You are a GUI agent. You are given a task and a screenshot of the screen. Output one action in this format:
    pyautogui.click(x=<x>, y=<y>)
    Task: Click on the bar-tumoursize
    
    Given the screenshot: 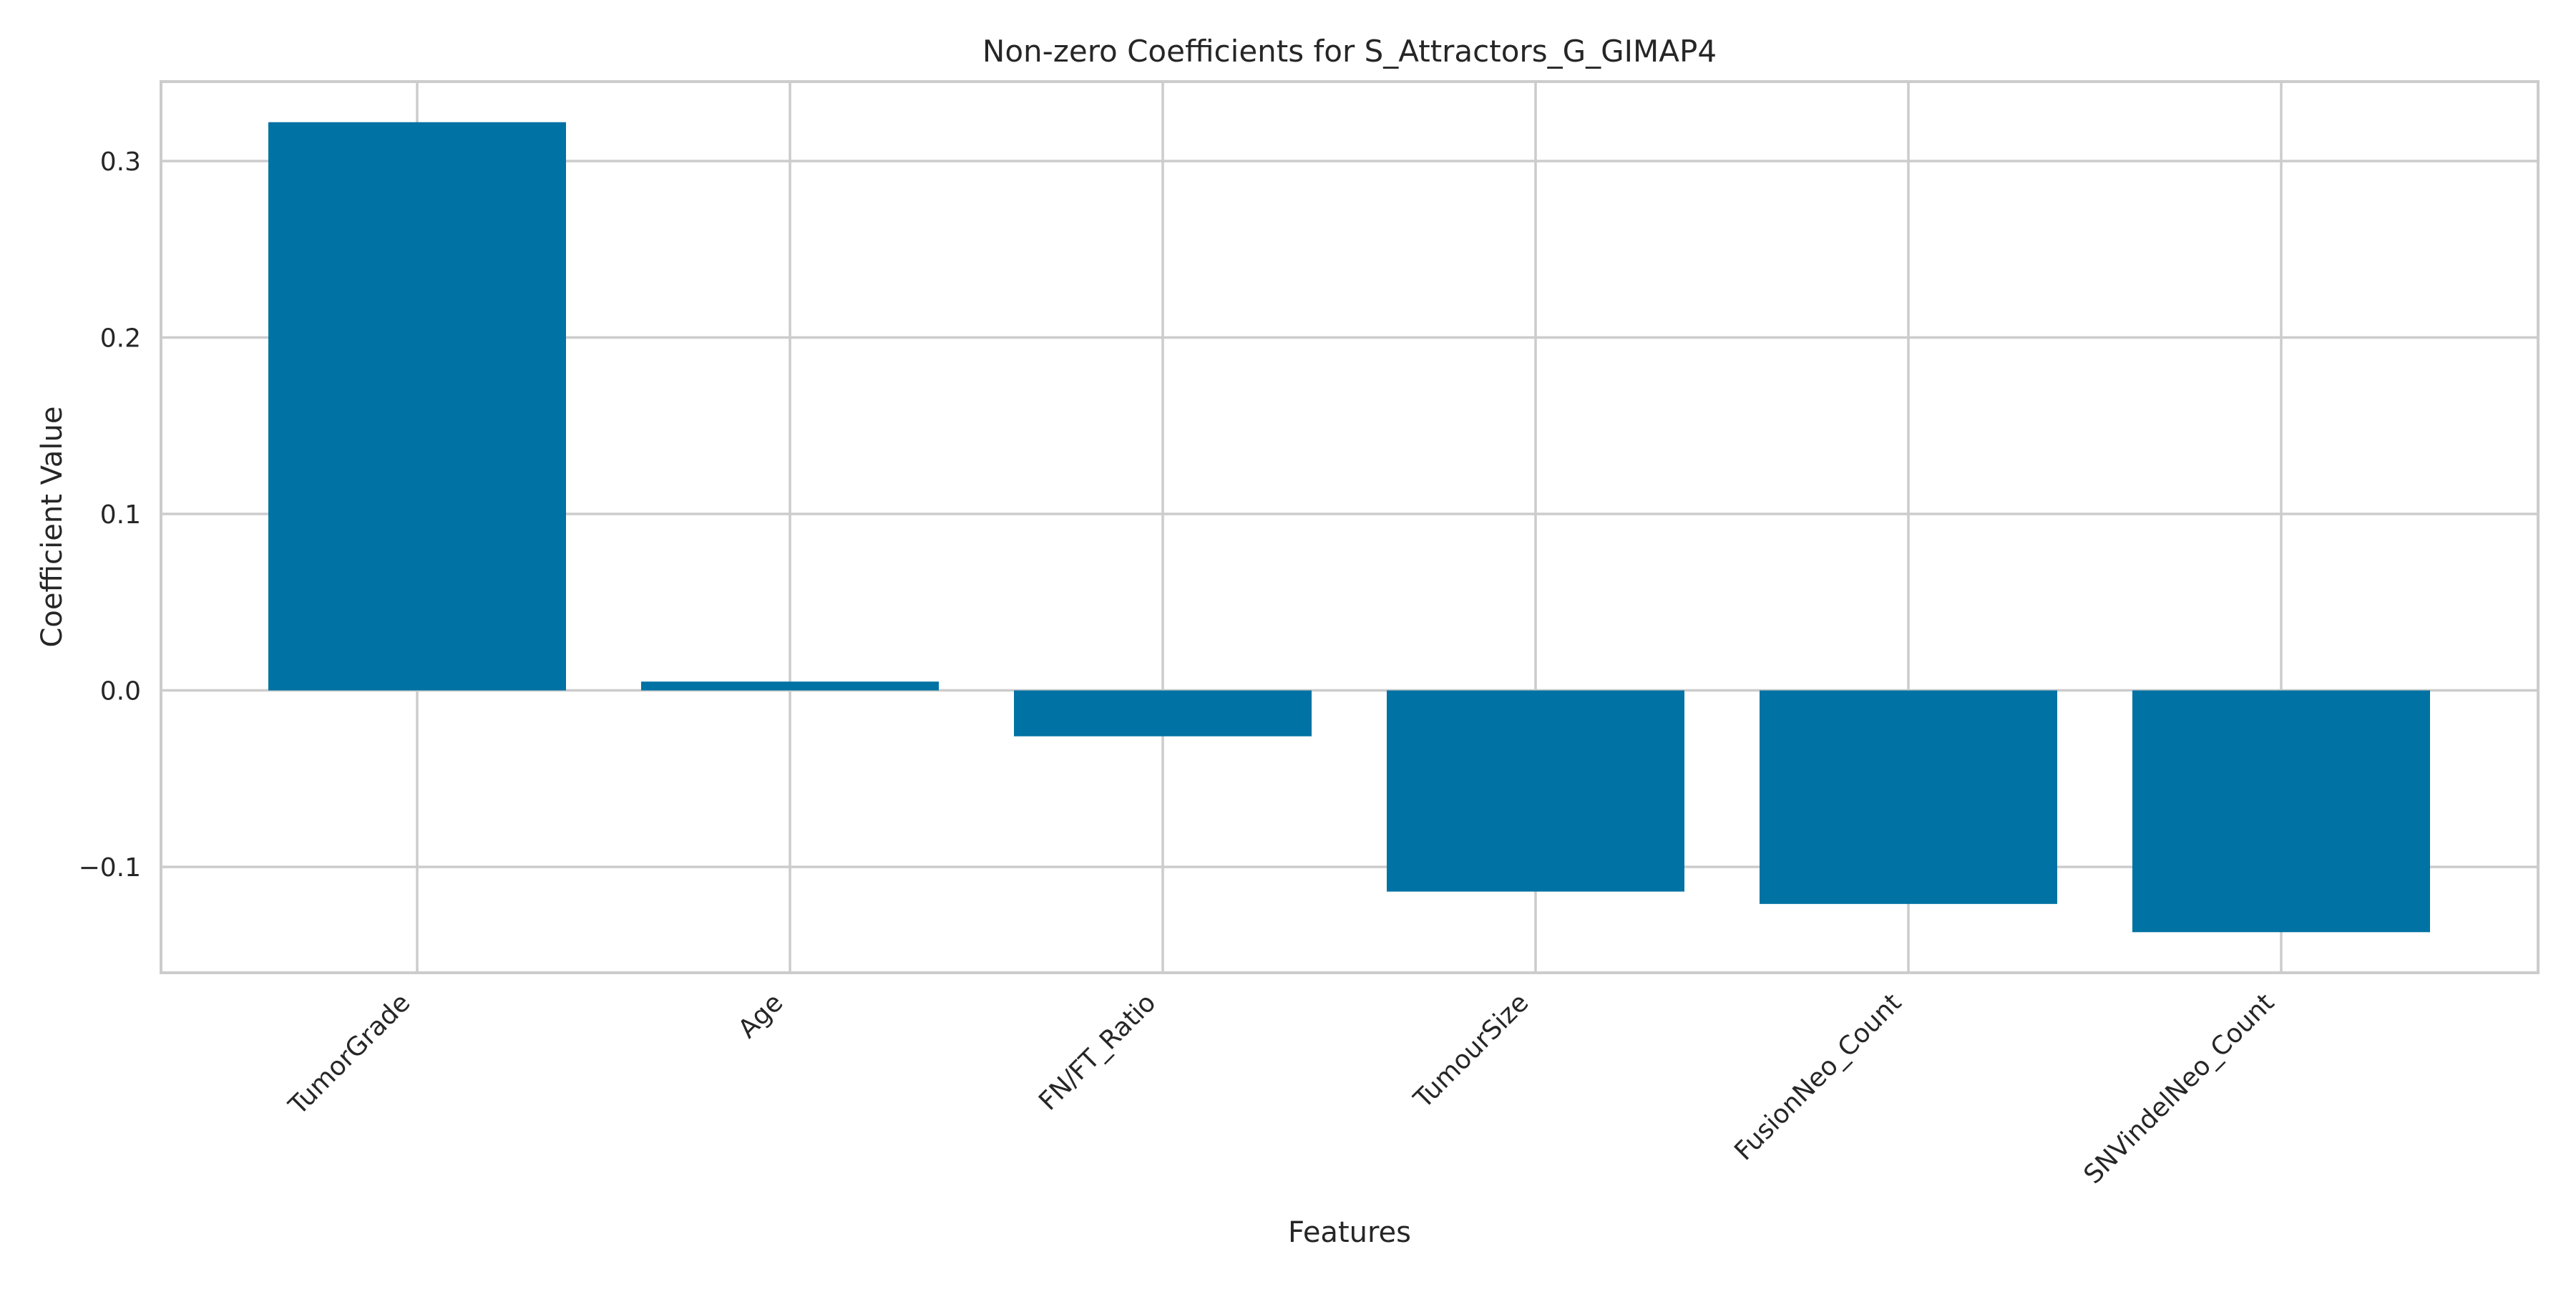 What is the action you would take?
    pyautogui.click(x=1535, y=791)
    